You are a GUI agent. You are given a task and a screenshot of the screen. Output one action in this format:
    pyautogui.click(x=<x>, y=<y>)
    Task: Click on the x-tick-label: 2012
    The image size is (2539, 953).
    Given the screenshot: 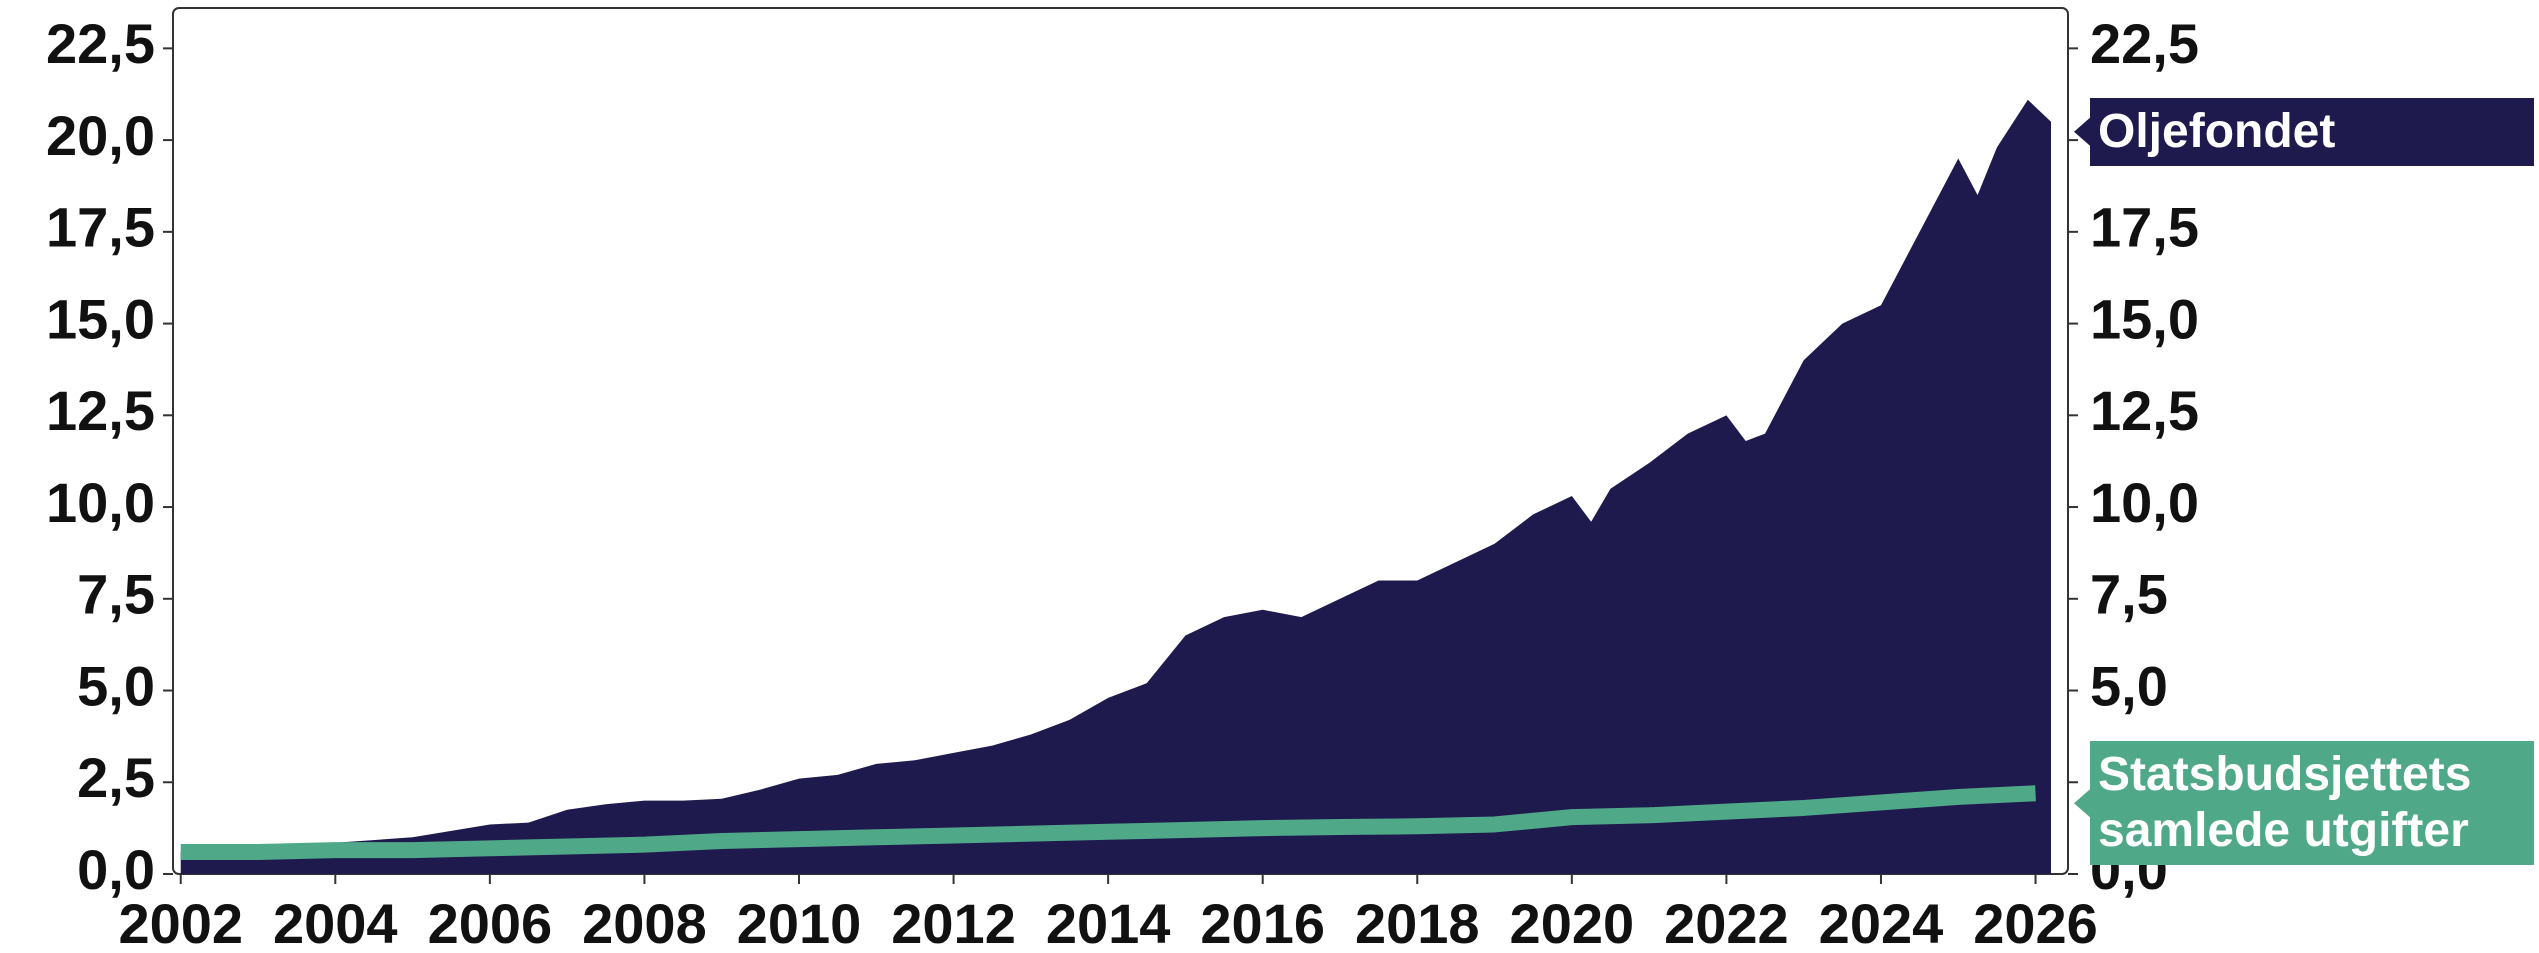 What is the action you would take?
    pyautogui.click(x=953, y=922)
    